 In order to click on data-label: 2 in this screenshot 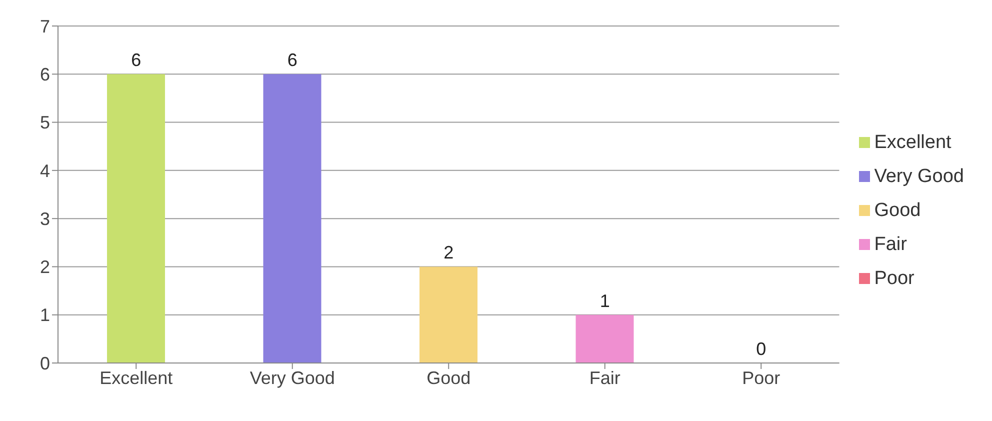, I will do `click(449, 252)`.